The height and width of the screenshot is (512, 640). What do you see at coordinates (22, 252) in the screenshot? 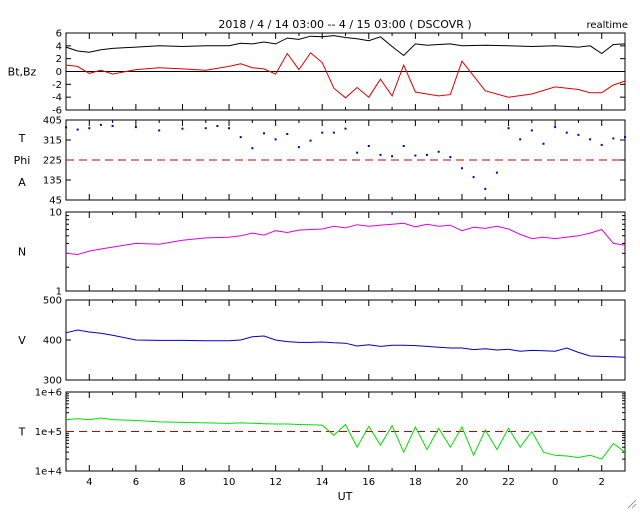
I see `y-axis-label: N` at bounding box center [22, 252].